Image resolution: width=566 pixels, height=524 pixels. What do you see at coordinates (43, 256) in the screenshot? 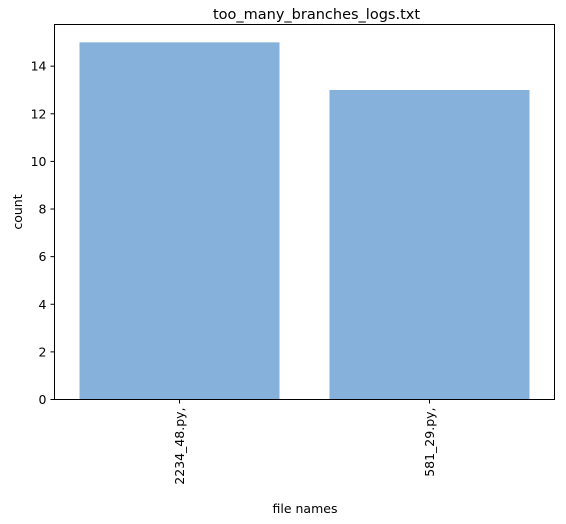
I see `y-tick-label: 6` at bounding box center [43, 256].